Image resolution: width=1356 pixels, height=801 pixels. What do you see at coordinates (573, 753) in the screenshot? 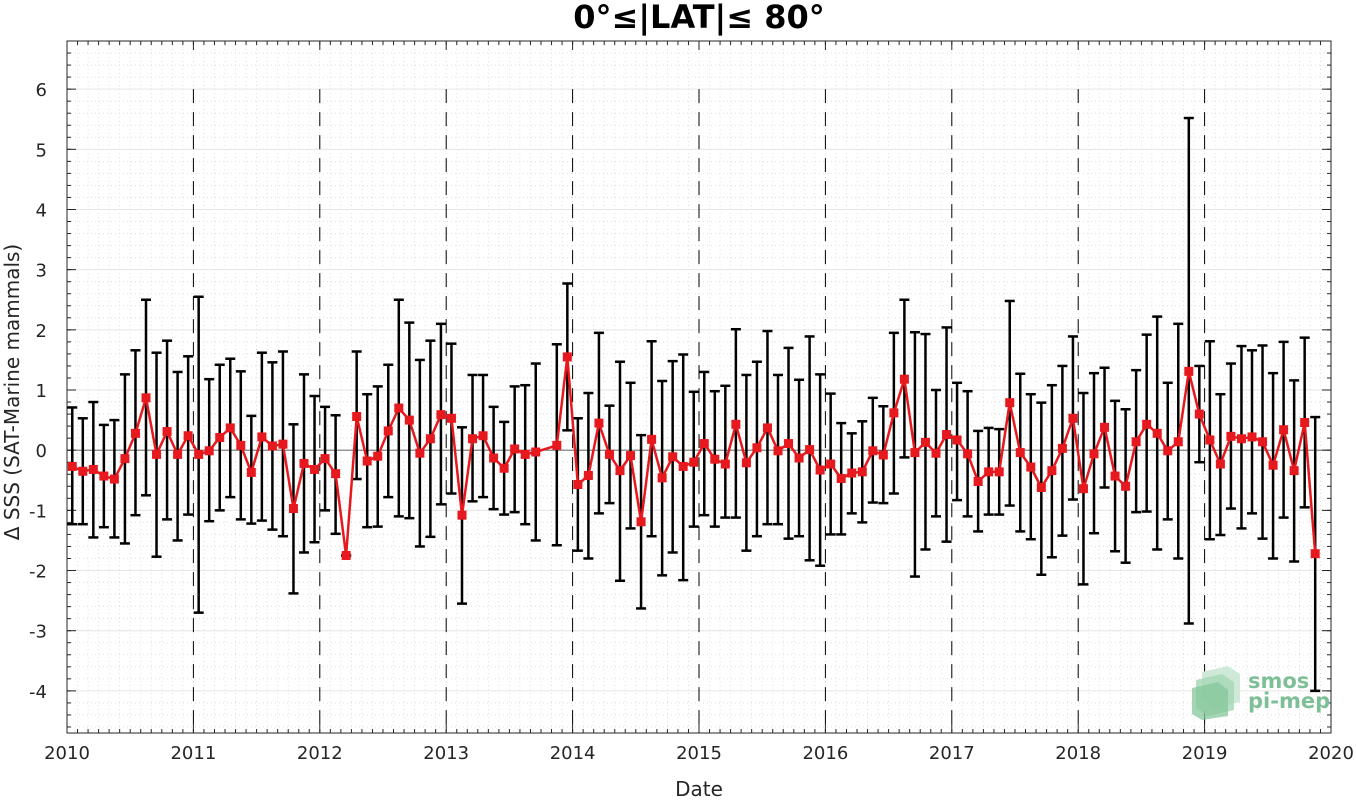
I see `x-tick-label: 2014` at bounding box center [573, 753].